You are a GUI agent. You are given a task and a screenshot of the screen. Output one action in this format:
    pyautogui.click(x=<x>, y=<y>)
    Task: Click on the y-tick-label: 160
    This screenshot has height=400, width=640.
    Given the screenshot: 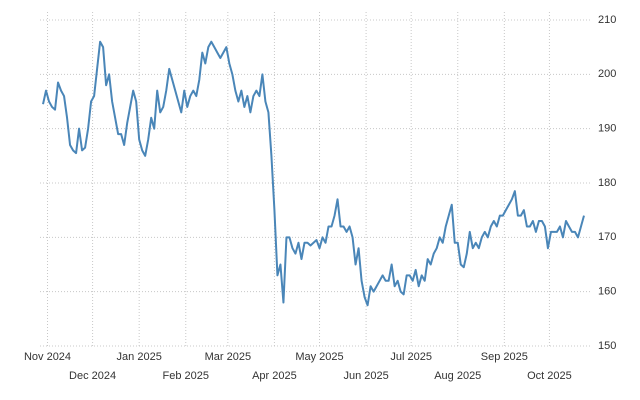 What is the action you would take?
    pyautogui.click(x=607, y=292)
    